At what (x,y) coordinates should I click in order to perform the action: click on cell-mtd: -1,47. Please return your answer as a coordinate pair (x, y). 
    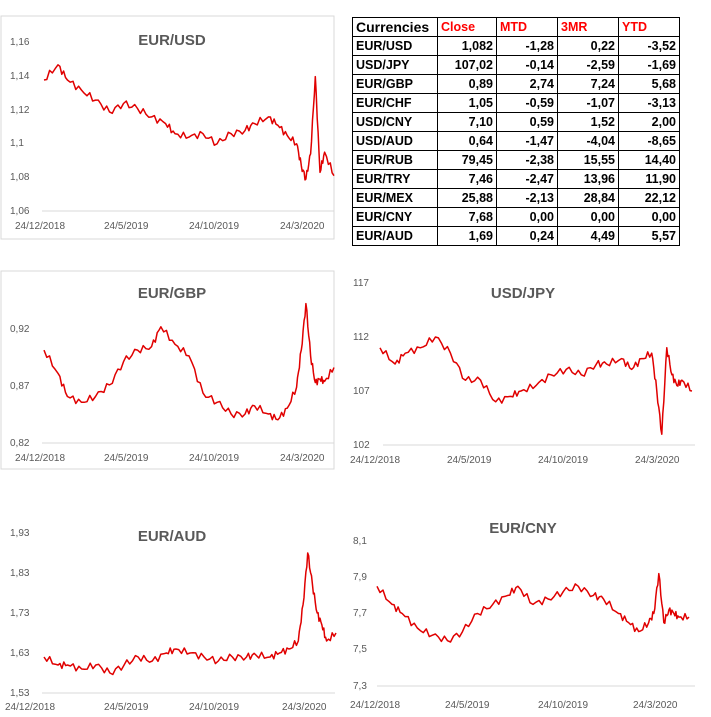
    Looking at the image, I should click on (527, 141).